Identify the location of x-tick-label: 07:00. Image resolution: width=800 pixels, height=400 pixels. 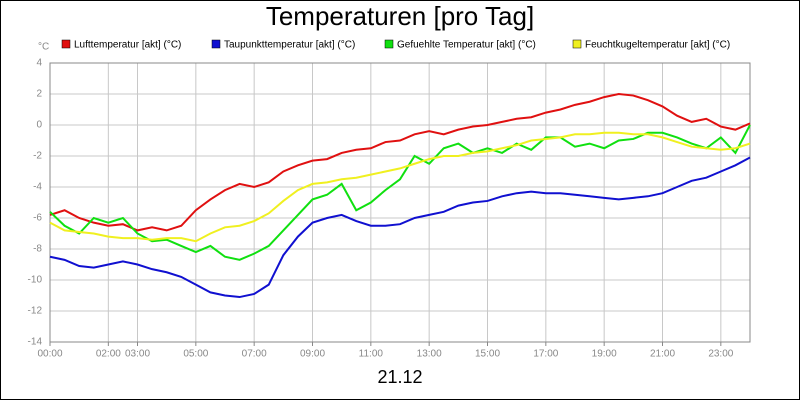
(254, 354).